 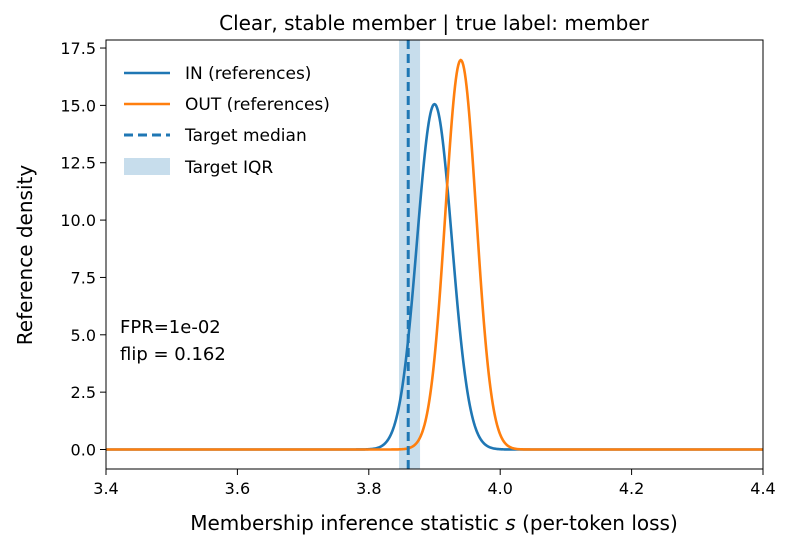 I want to click on x-tick-label: 4.0, so click(x=499, y=488).